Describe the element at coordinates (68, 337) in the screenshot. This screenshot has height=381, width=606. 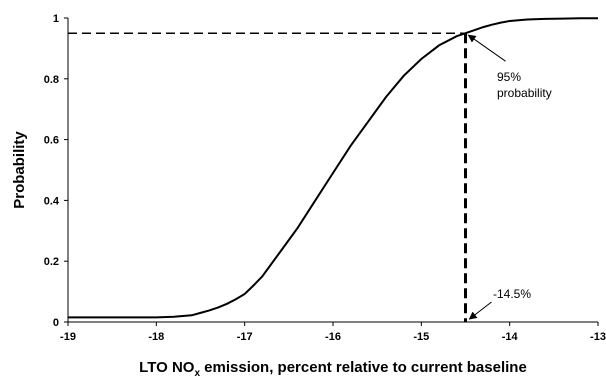
I see `x-tick-label: -19` at that location.